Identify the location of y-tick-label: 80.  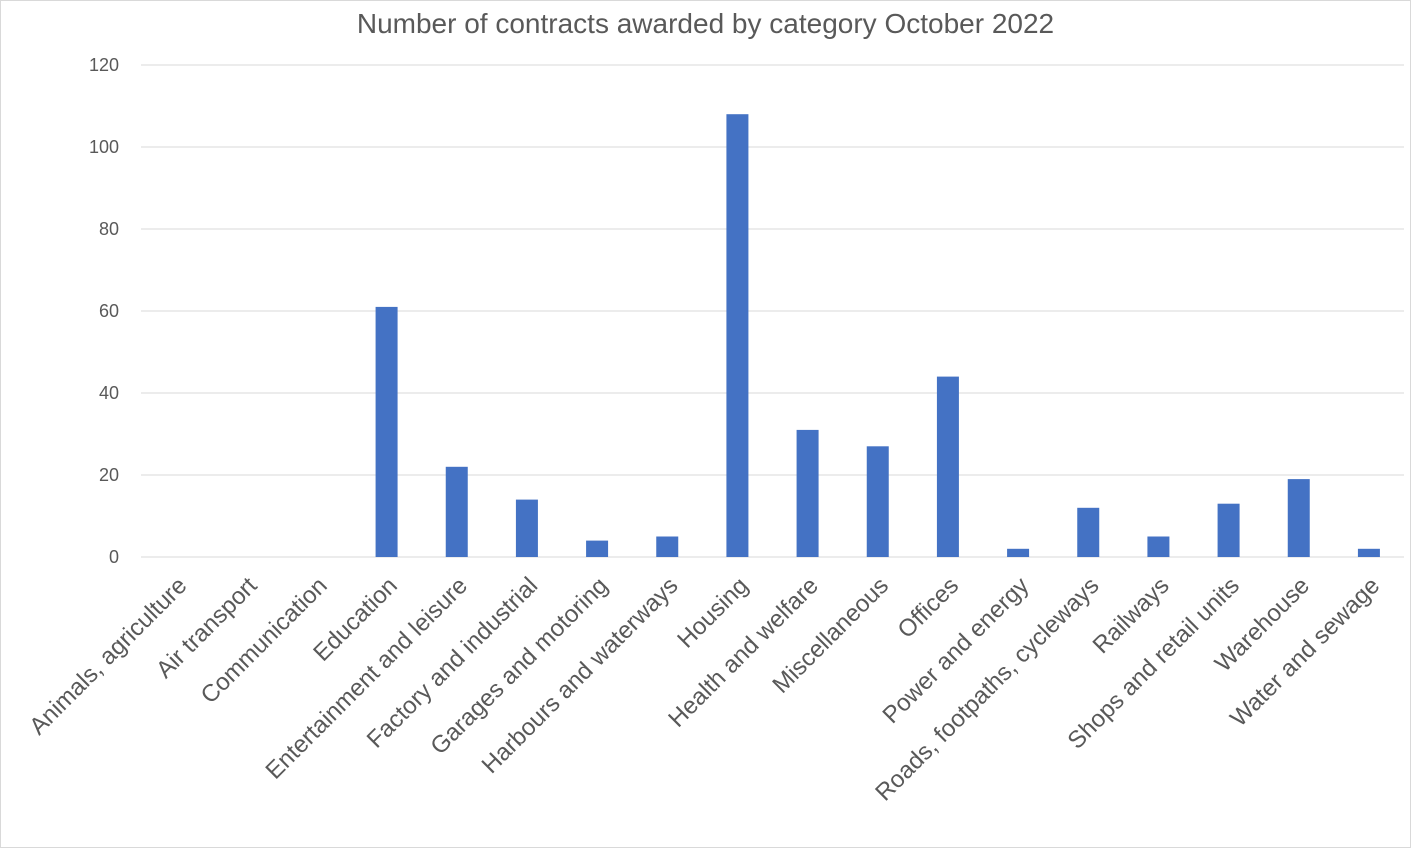
(109, 229).